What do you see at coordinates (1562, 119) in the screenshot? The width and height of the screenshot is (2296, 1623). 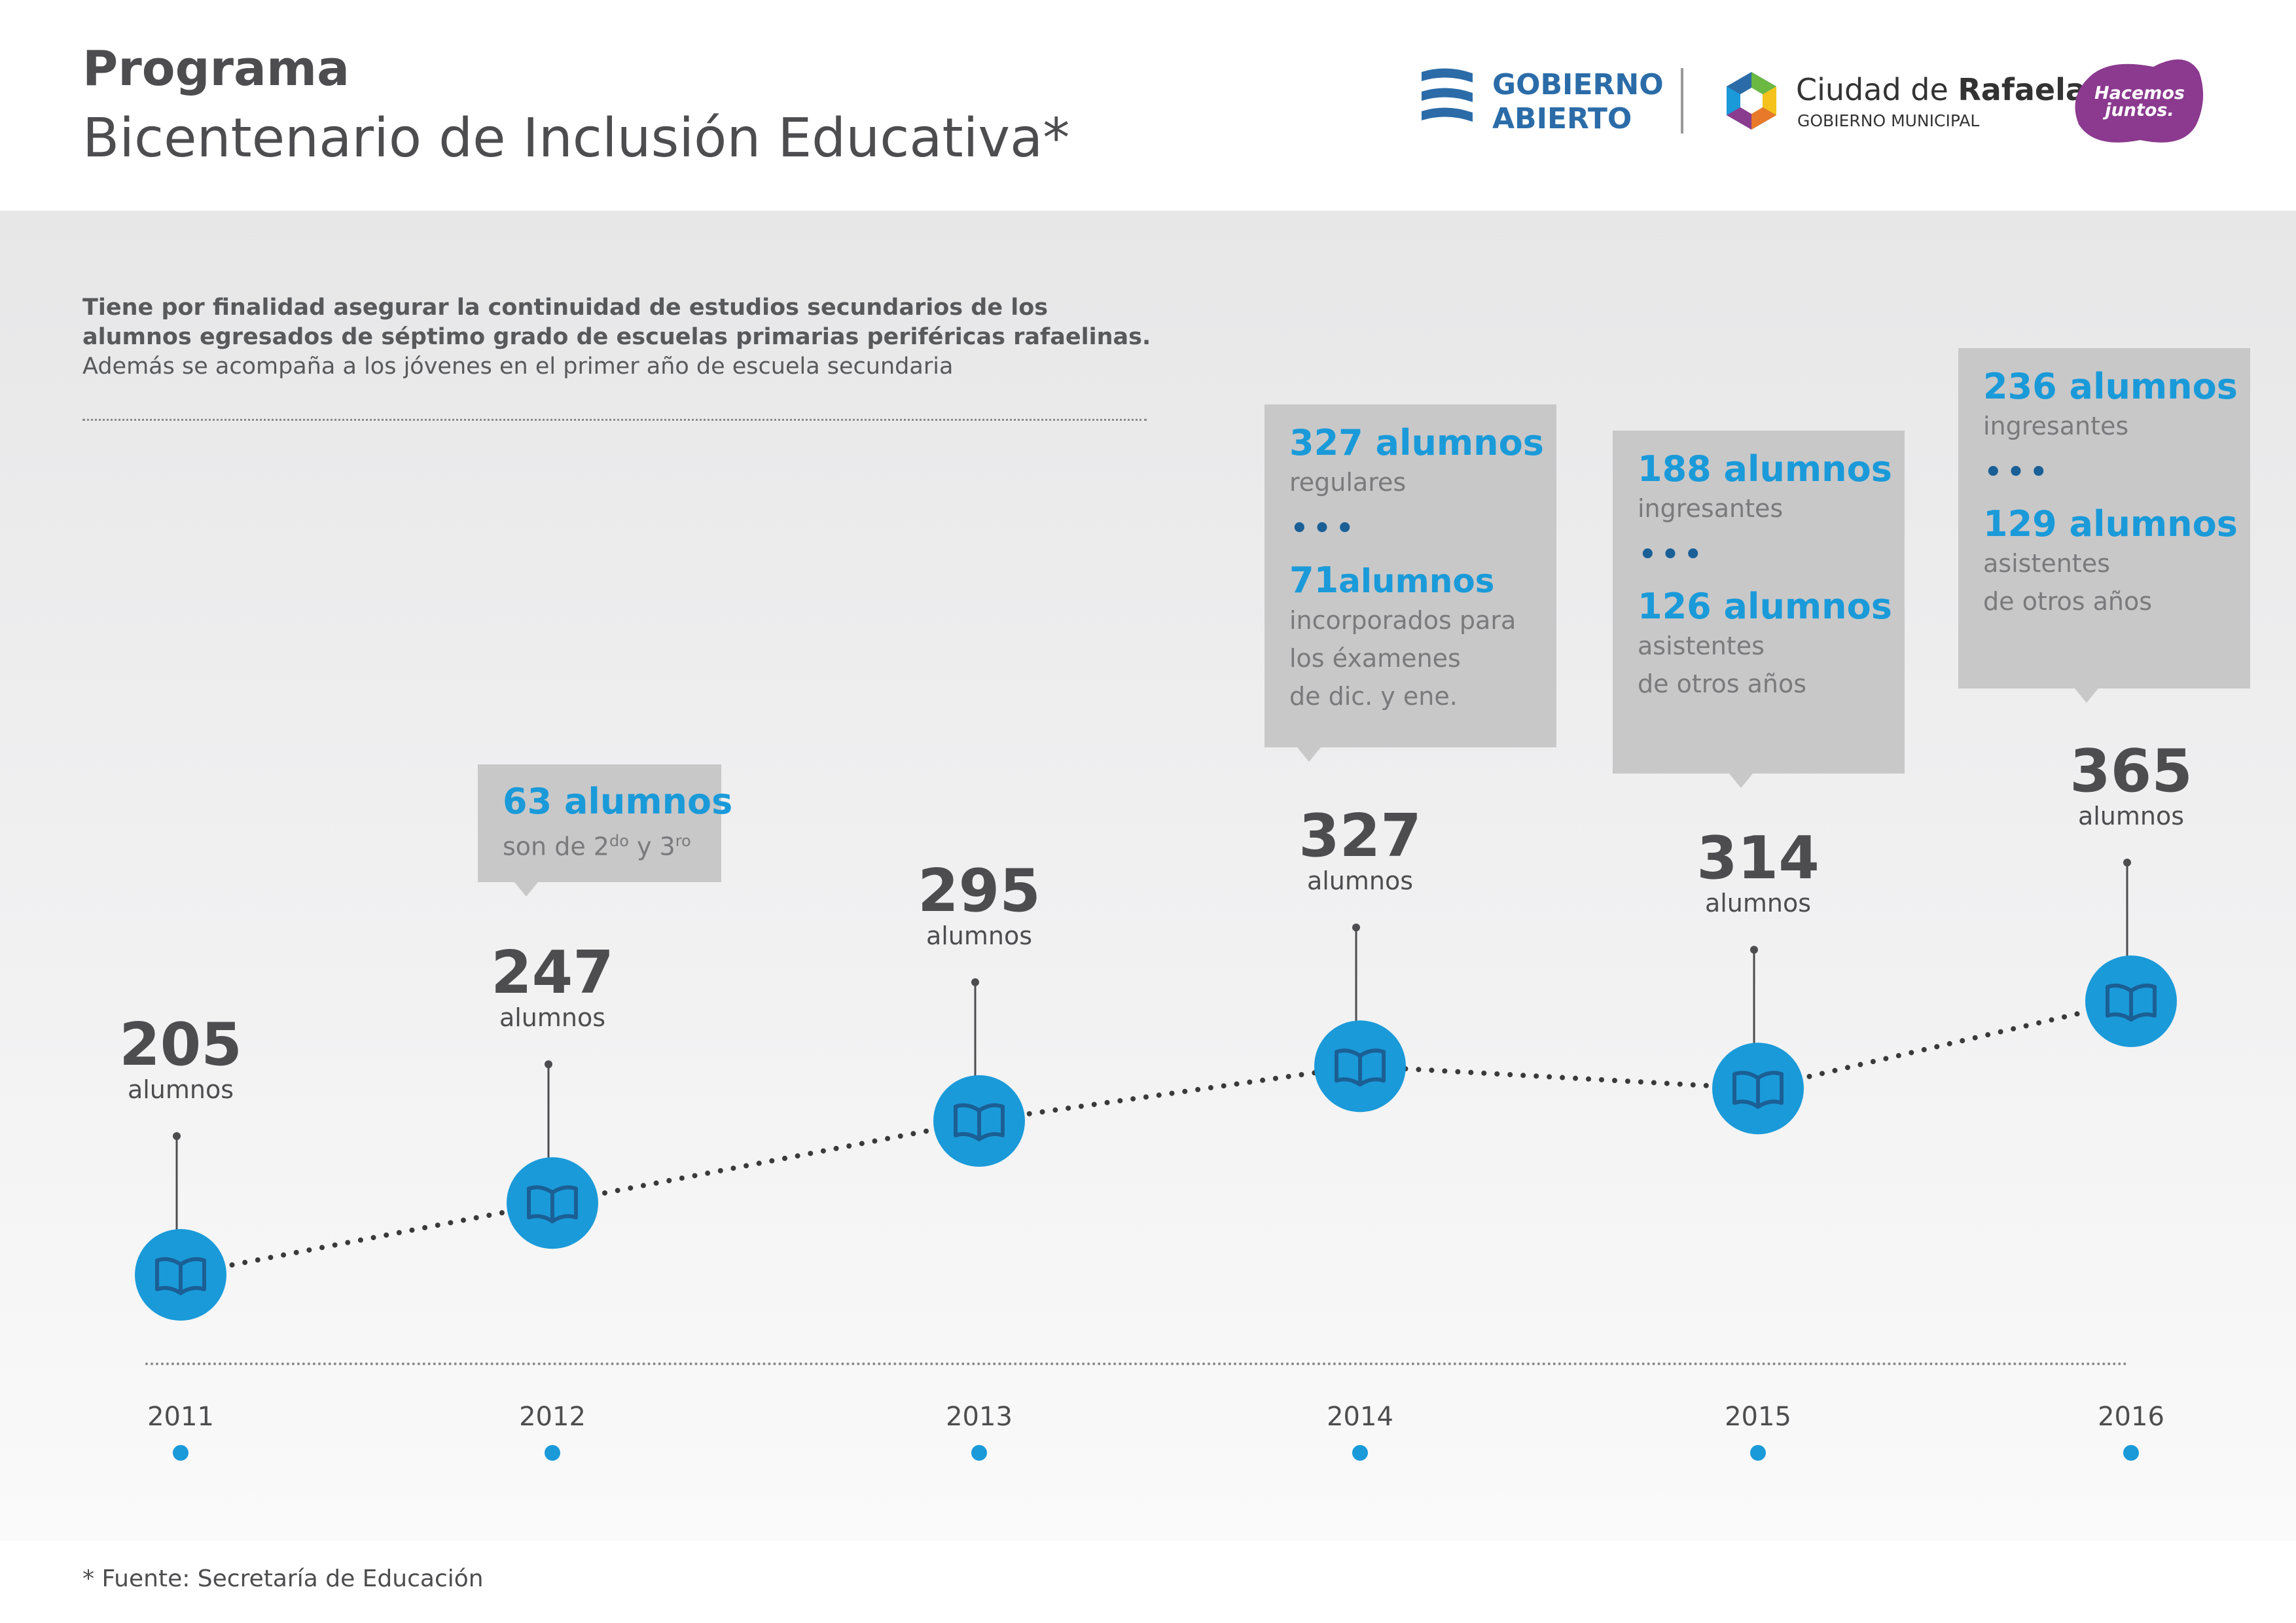 I see `gobierno-abierto-line2: ABIERTO` at bounding box center [1562, 119].